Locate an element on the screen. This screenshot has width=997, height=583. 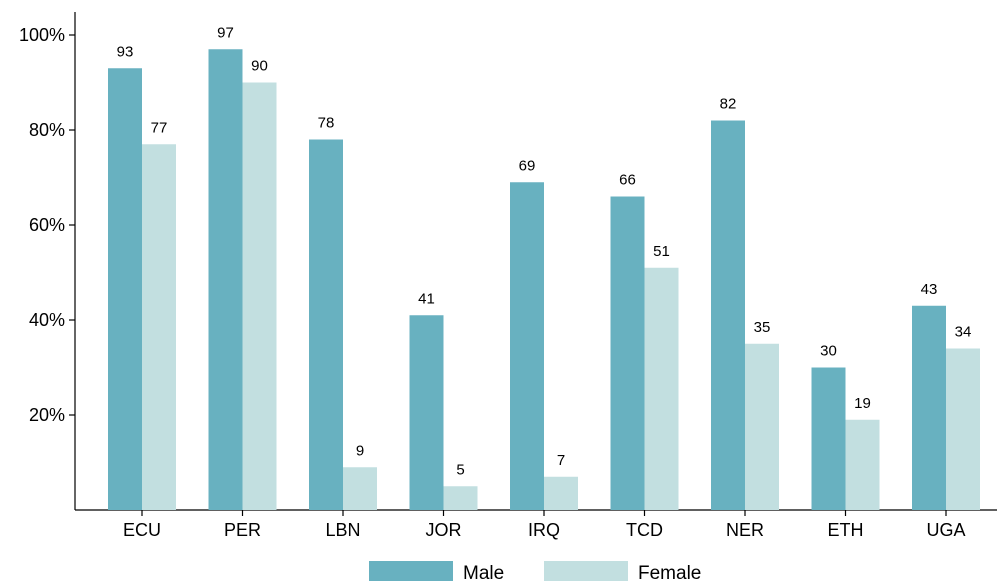
legend-label-female: Female is located at coordinates (669, 573).